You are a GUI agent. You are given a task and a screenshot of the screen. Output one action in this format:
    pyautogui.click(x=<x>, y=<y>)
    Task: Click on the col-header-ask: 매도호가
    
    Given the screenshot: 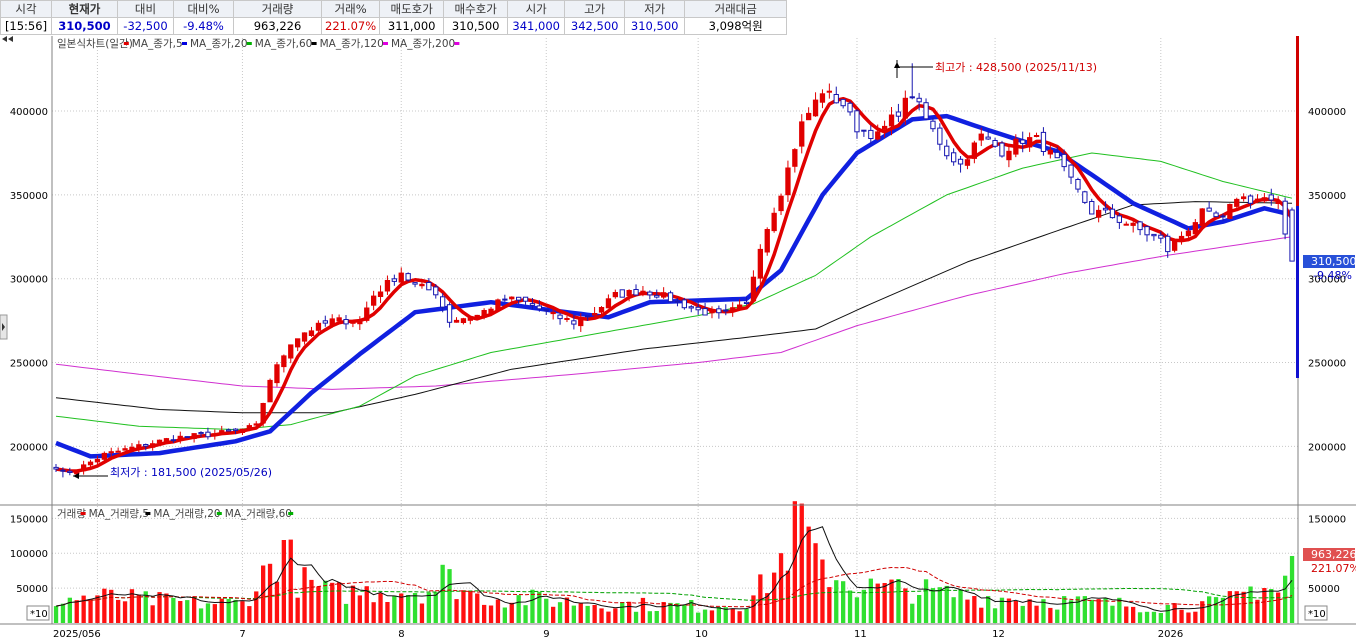 What is the action you would take?
    pyautogui.click(x=412, y=9)
    